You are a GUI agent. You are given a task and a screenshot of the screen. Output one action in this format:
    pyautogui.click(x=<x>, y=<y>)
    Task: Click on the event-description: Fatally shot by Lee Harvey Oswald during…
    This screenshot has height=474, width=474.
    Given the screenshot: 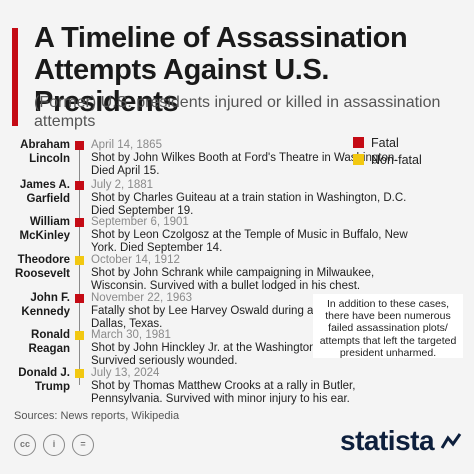 What is the action you would take?
    pyautogui.click(x=237, y=317)
    